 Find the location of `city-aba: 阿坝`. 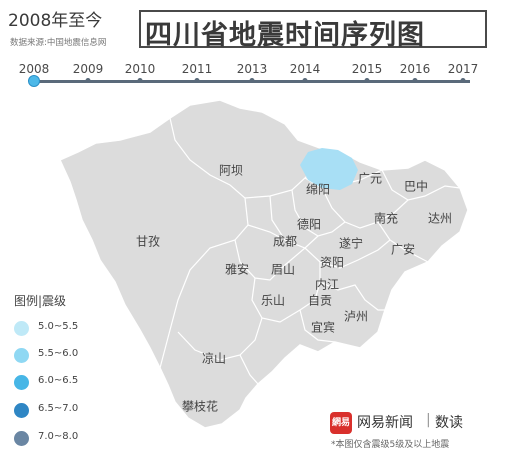

city-aba: 阿坝 is located at coordinates (231, 170).